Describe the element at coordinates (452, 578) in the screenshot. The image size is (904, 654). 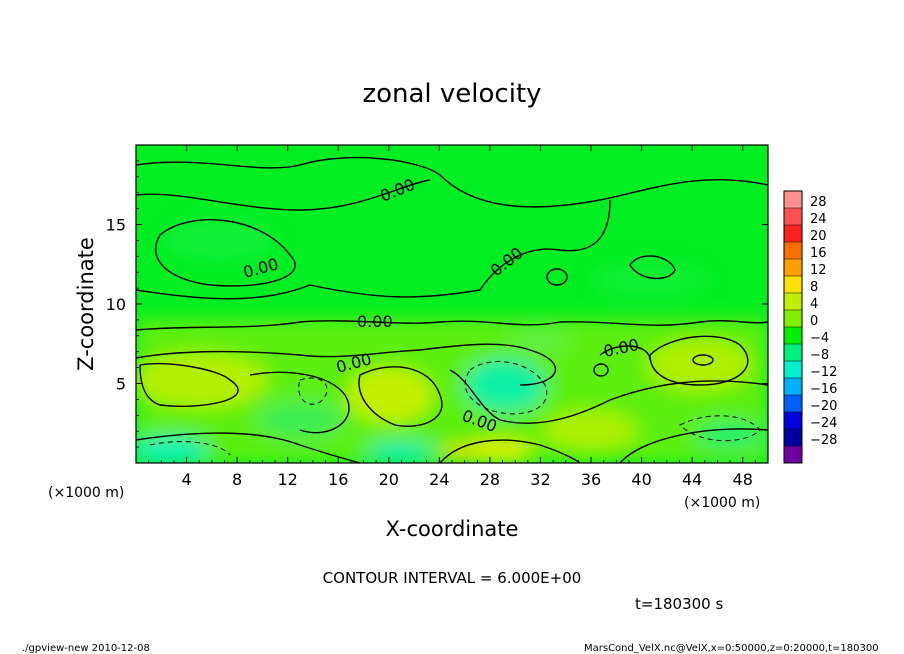
I see `contour-interval-text: CONTOUR INTERVAL = 6.000E+00` at that location.